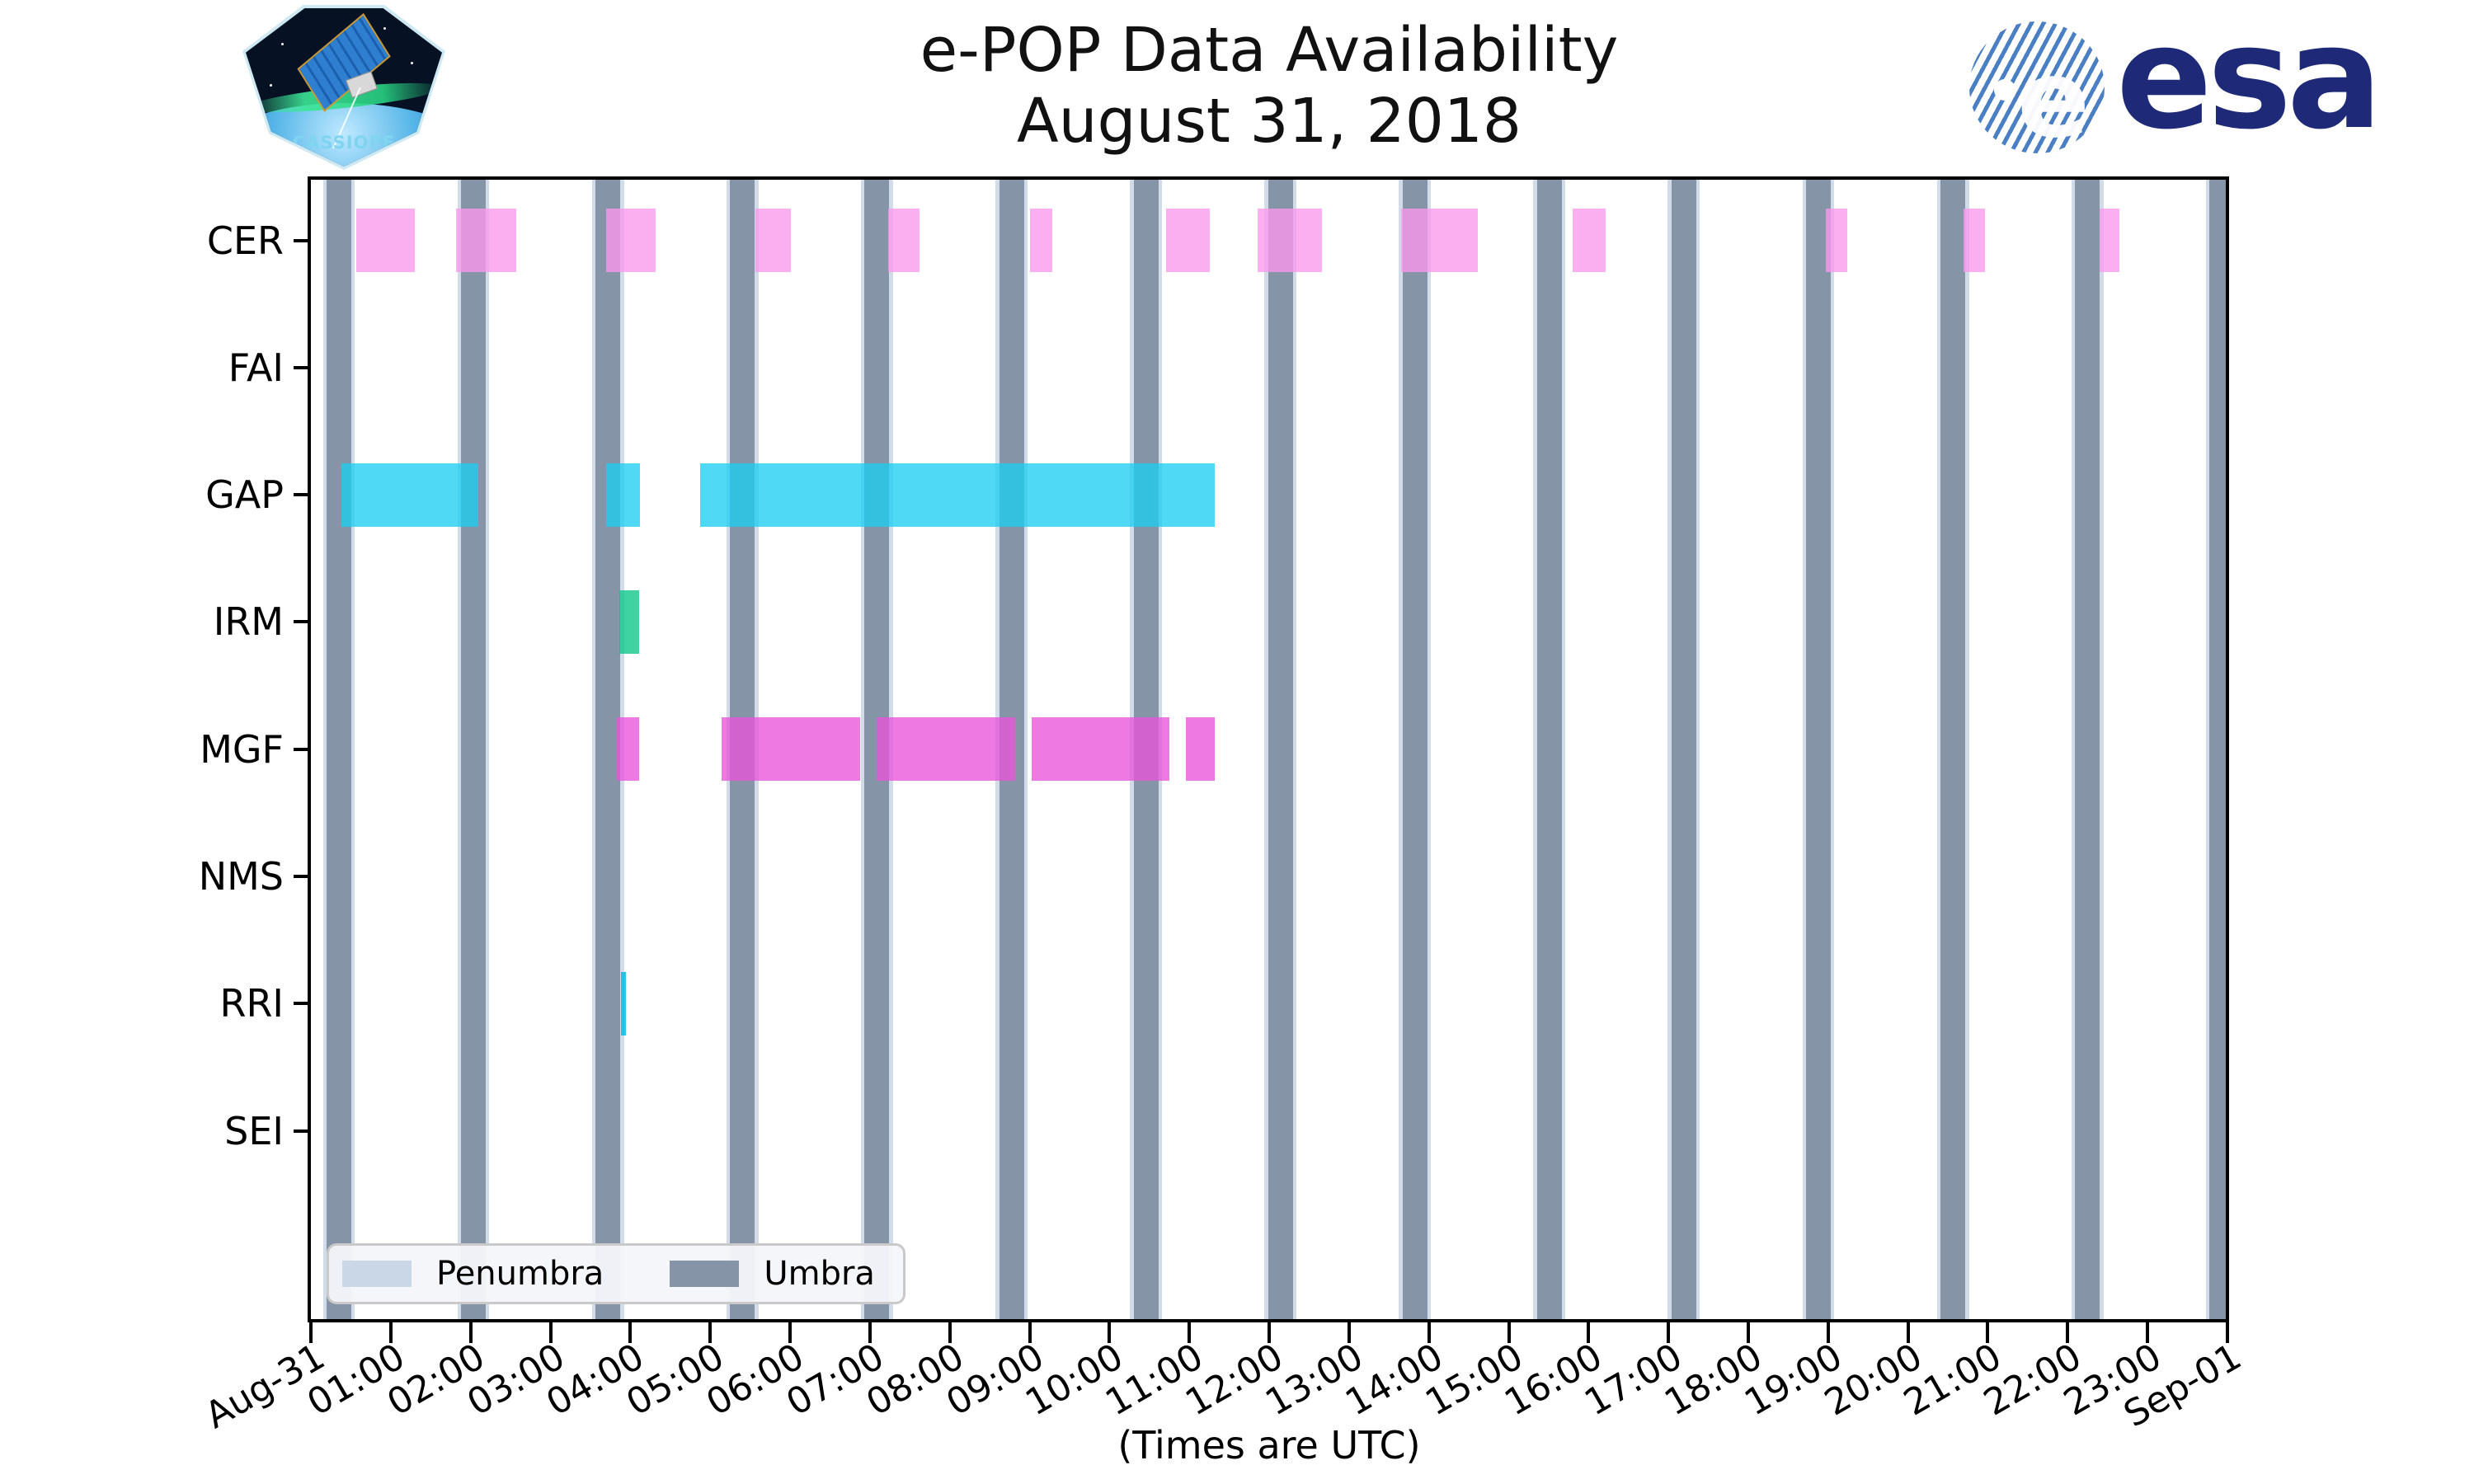 This screenshot has height=1484, width=2474. I want to click on y-tick-label-irm: IRM, so click(248, 622).